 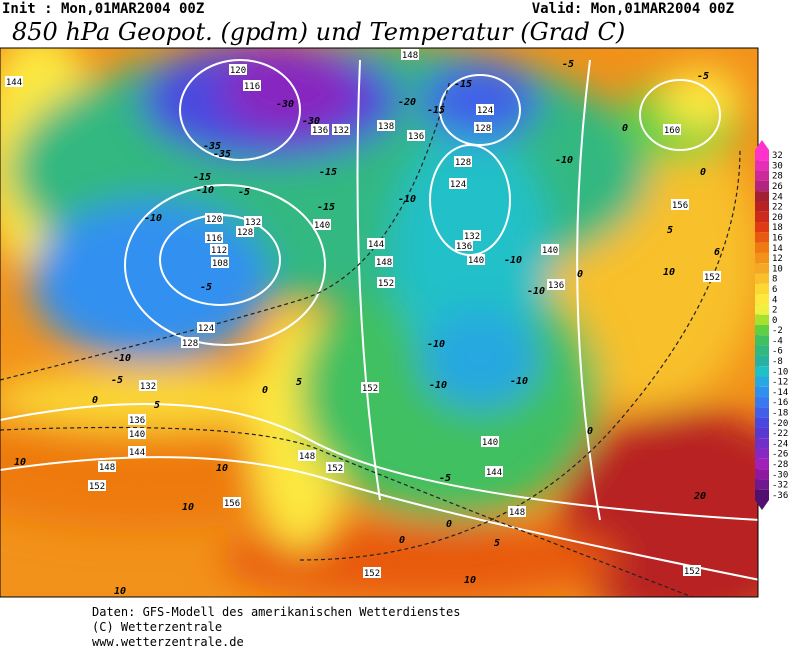 What do you see at coordinates (774, 311) in the screenshot?
I see `colorbar-label: 2` at bounding box center [774, 311].